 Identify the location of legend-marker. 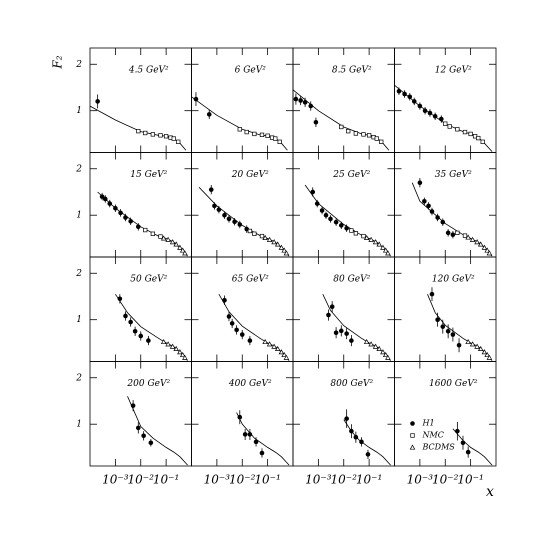
(412, 447).